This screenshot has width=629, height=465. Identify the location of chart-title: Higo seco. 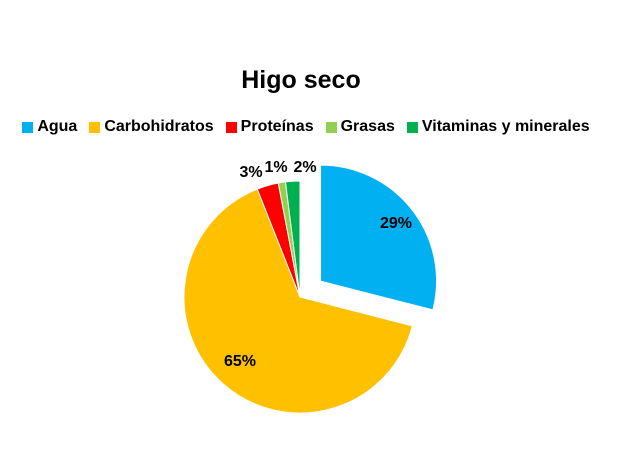
(301, 80).